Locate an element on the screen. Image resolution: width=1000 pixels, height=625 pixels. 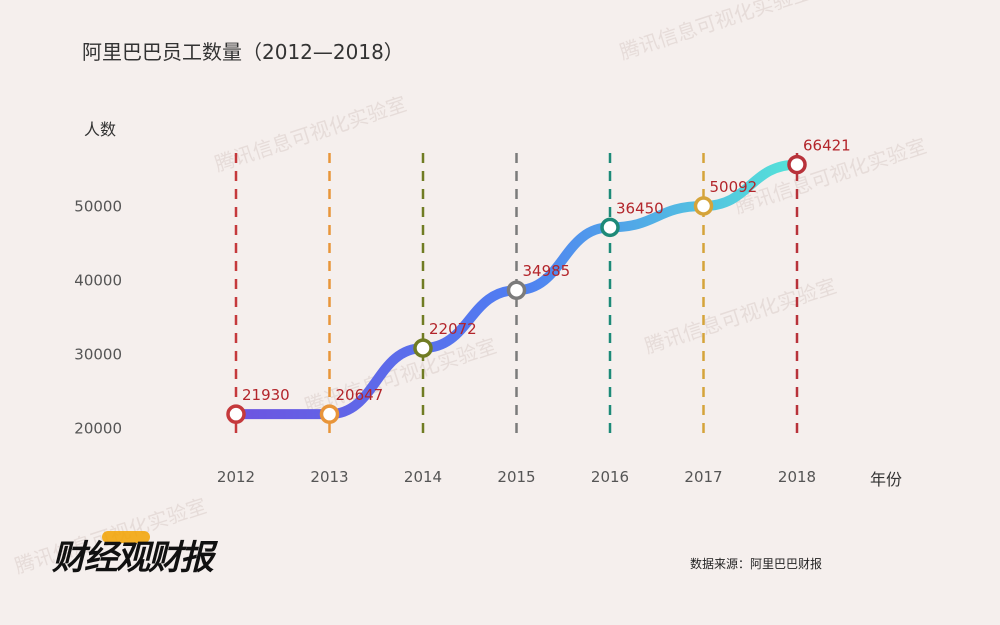
x-tick-label: 2015 is located at coordinates (516, 477).